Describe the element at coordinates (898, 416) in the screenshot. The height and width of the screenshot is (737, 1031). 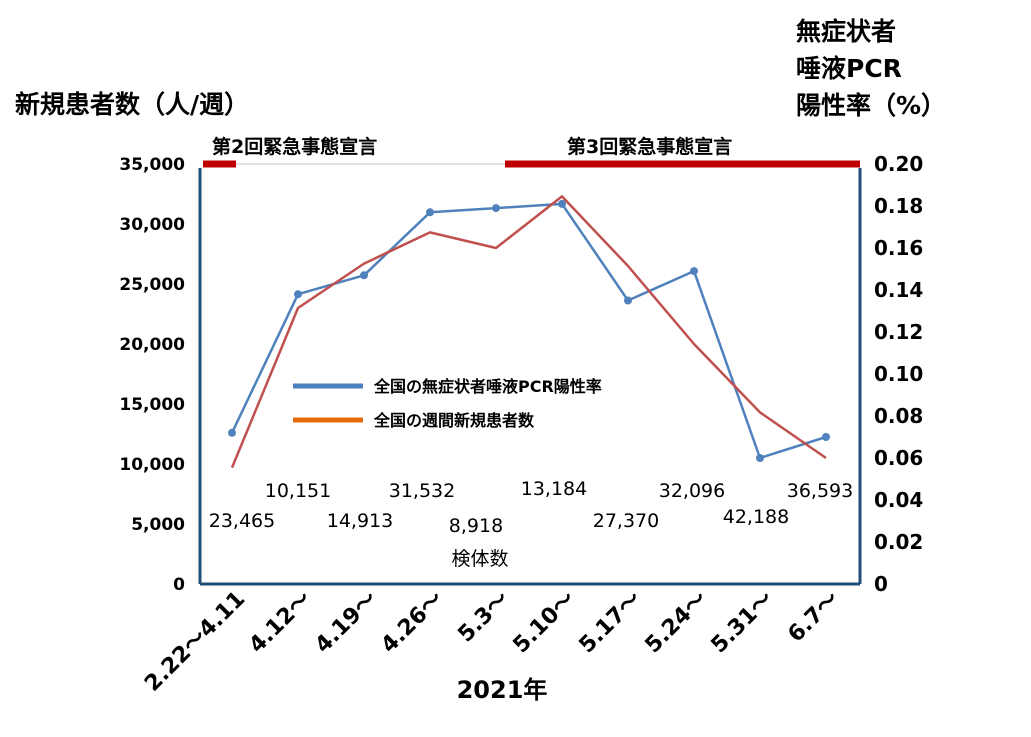
I see `right-tick-label: 0.08` at that location.